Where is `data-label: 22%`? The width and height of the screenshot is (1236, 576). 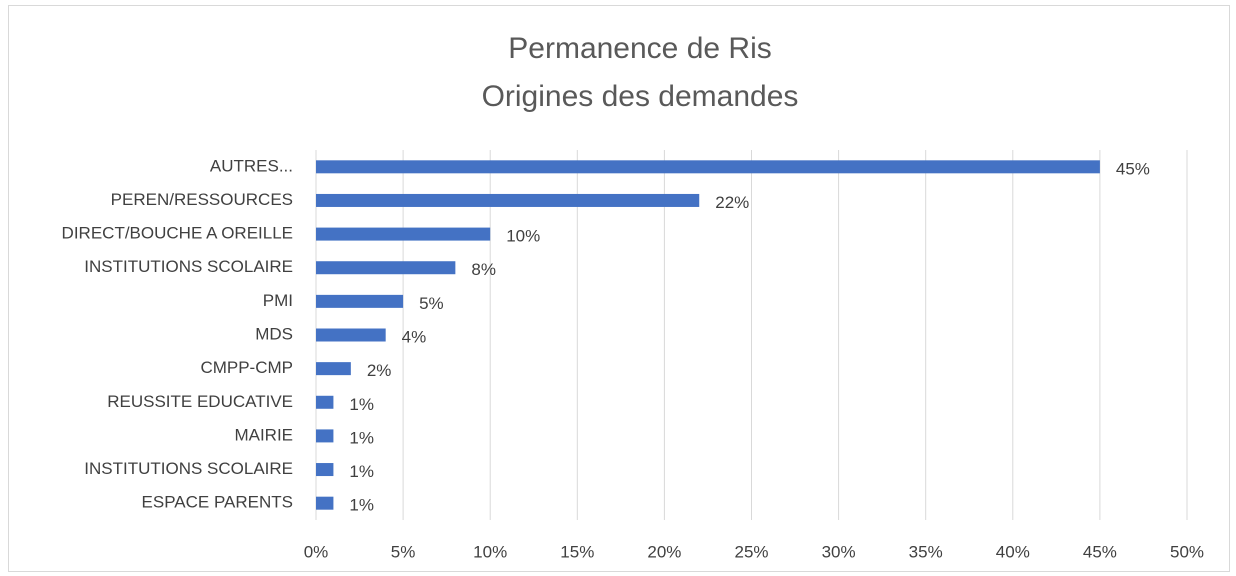 data-label: 22% is located at coordinates (732, 202).